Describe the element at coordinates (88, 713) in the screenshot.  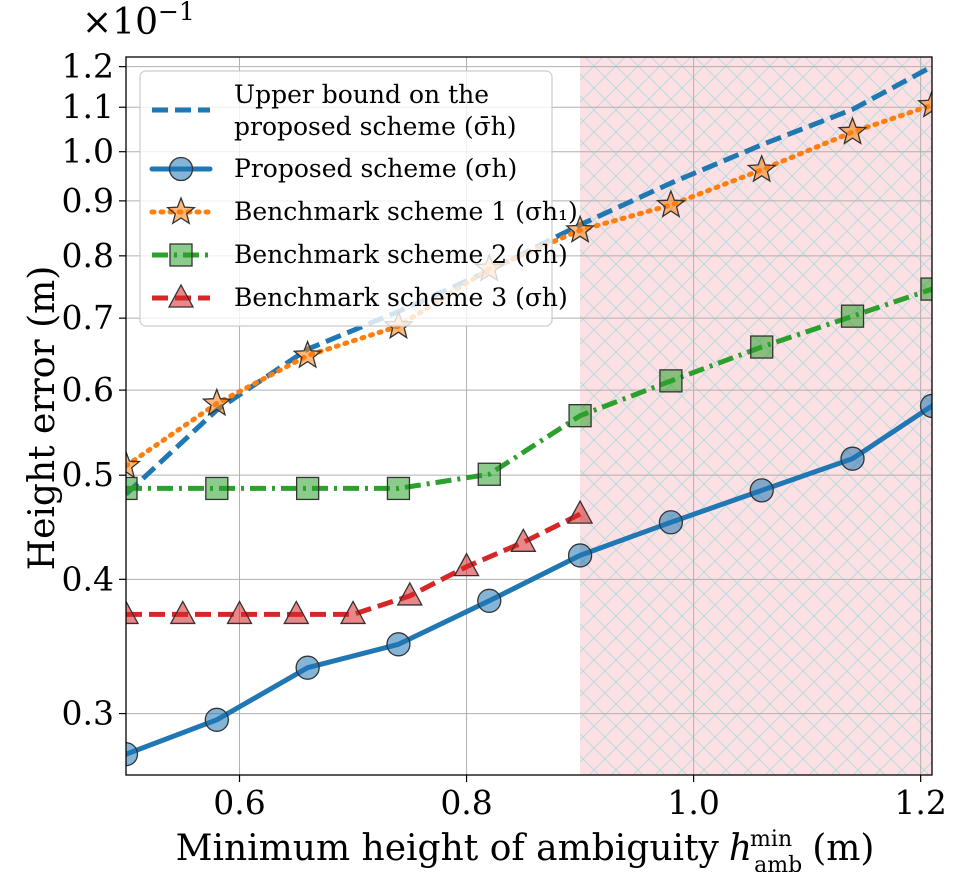
I see `y-tick-label: 0.3` at that location.